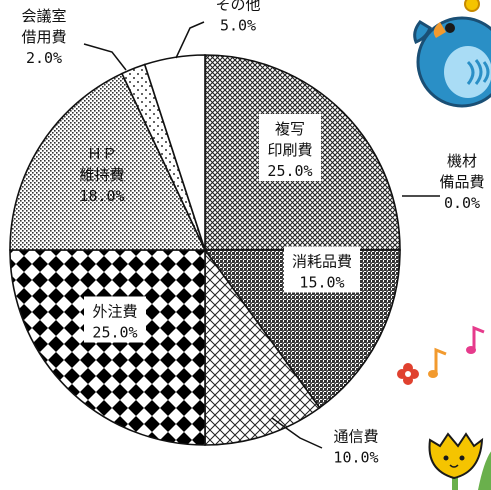  What do you see at coordinates (44, 58) in the screenshot?
I see `slice-value-label: 2.0%` at bounding box center [44, 58].